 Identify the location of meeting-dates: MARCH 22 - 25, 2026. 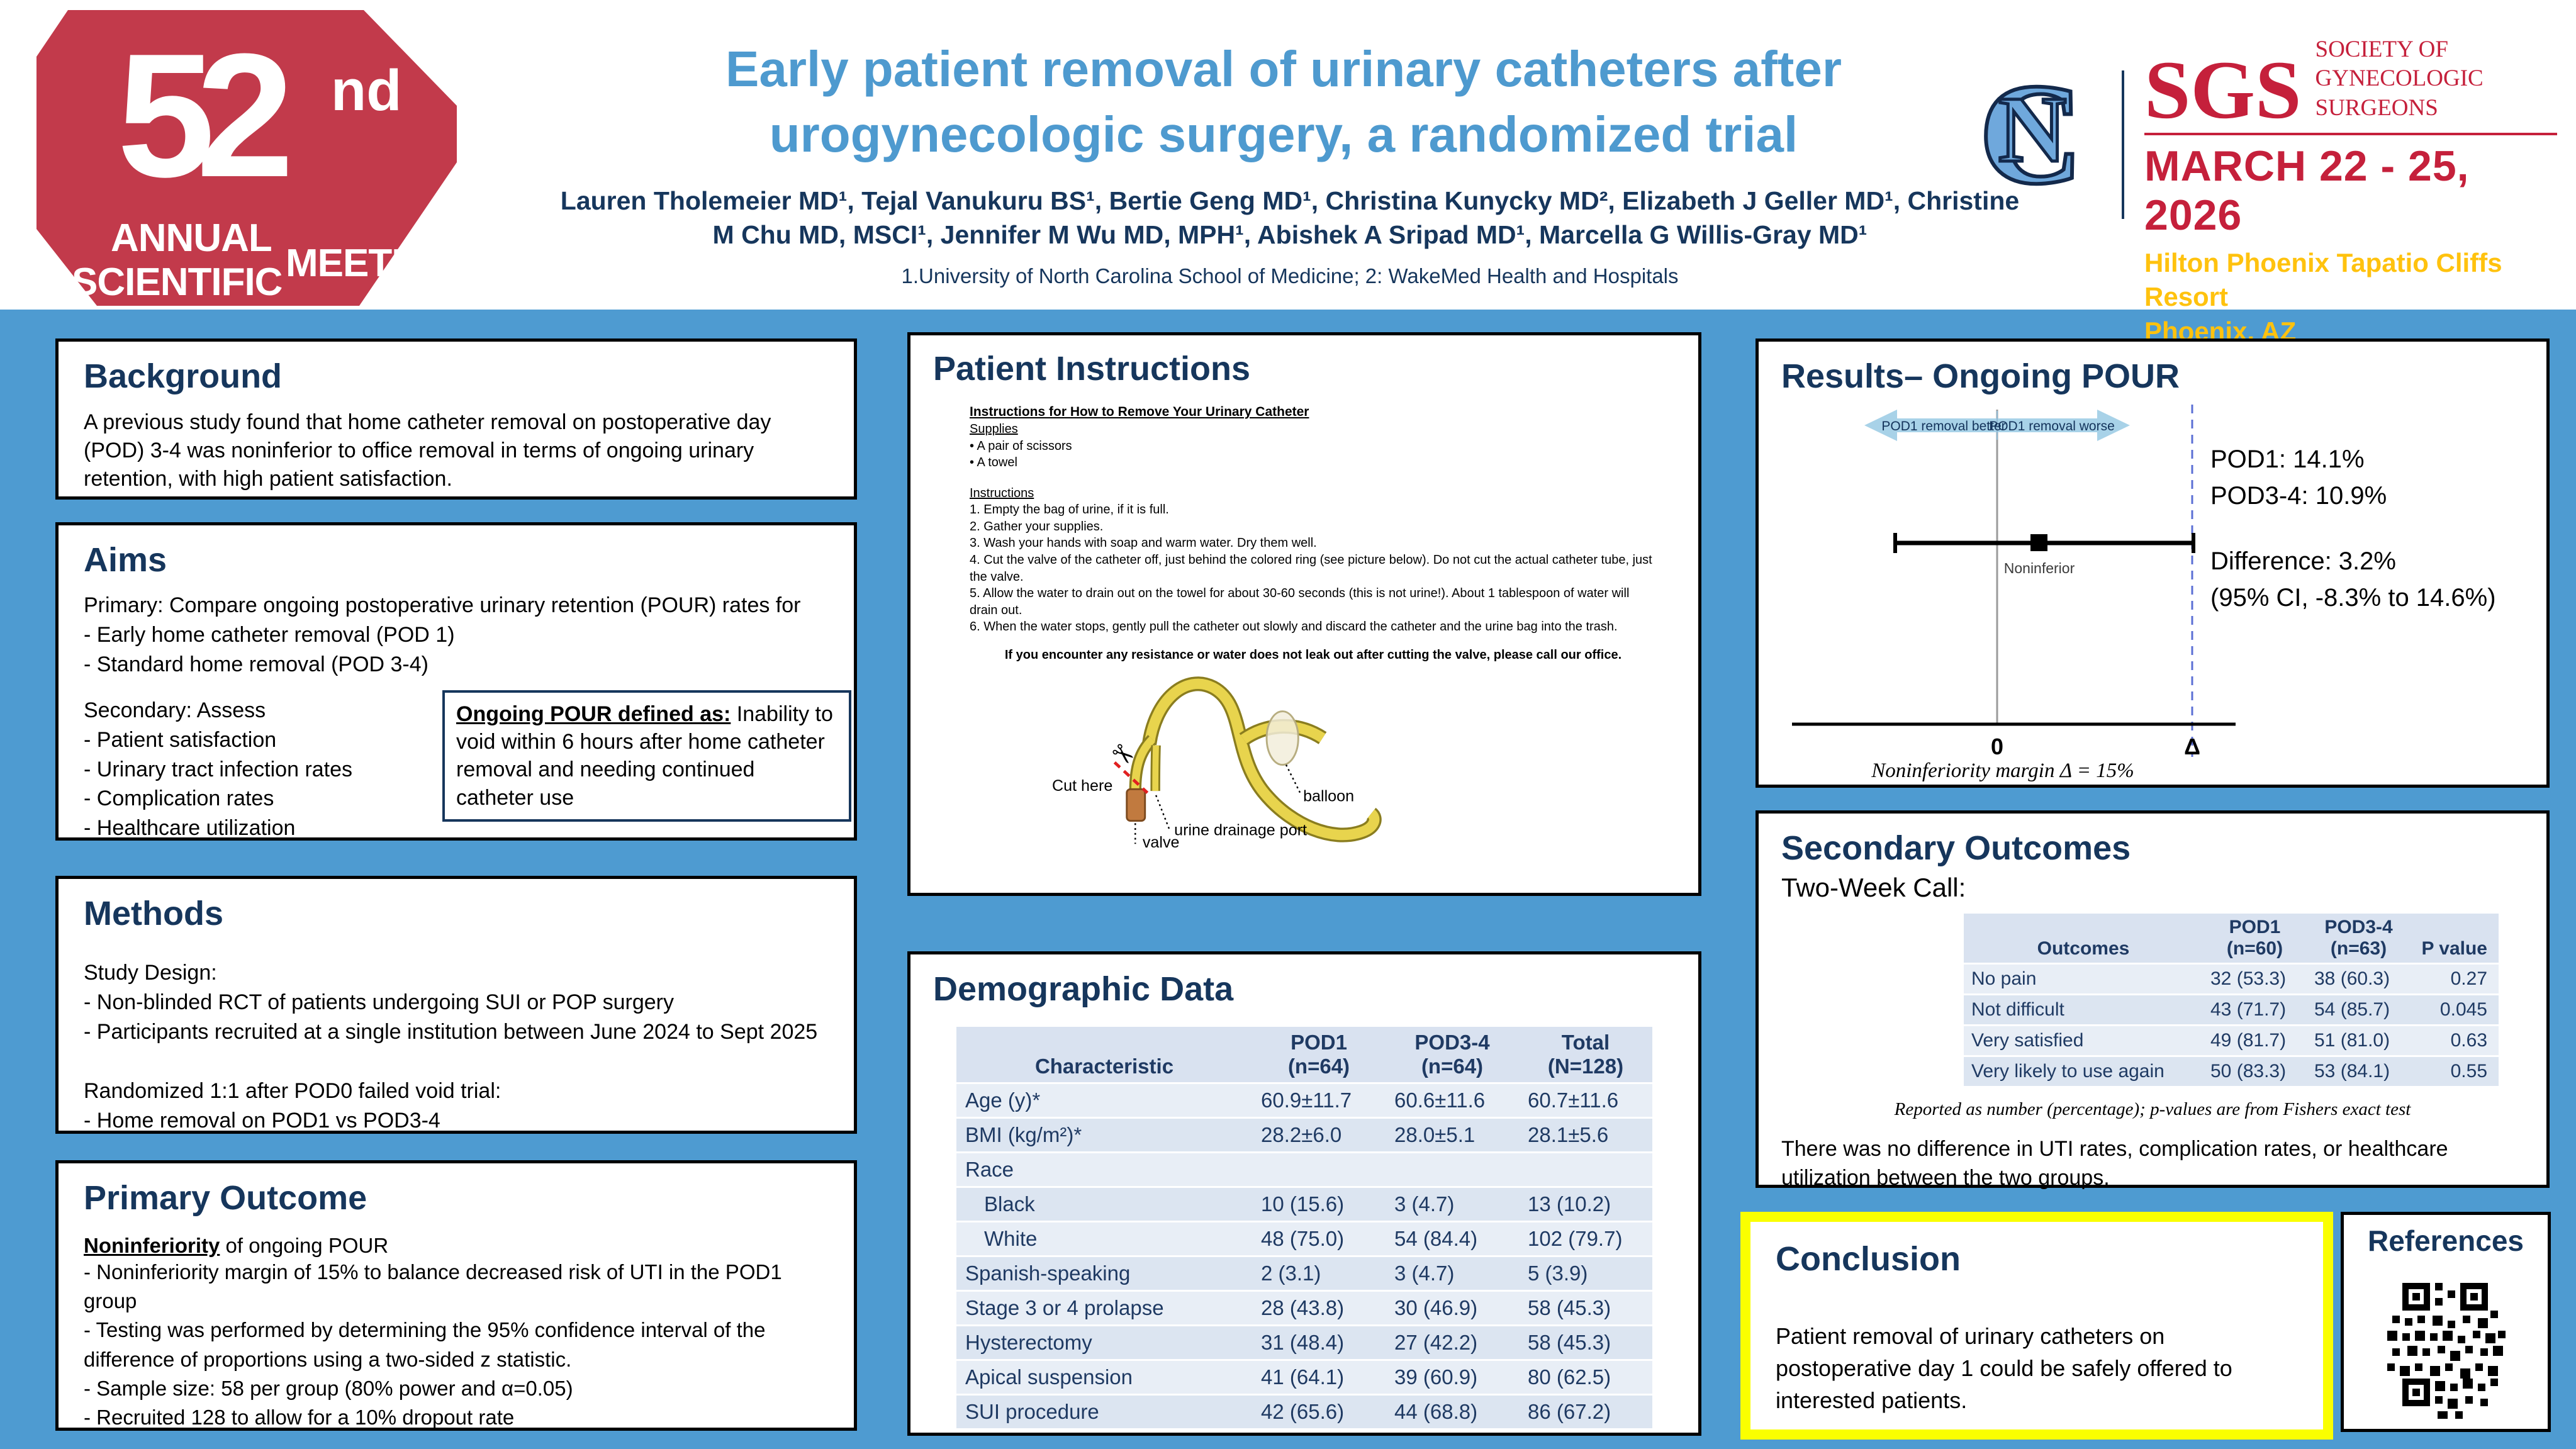
(2307, 190).